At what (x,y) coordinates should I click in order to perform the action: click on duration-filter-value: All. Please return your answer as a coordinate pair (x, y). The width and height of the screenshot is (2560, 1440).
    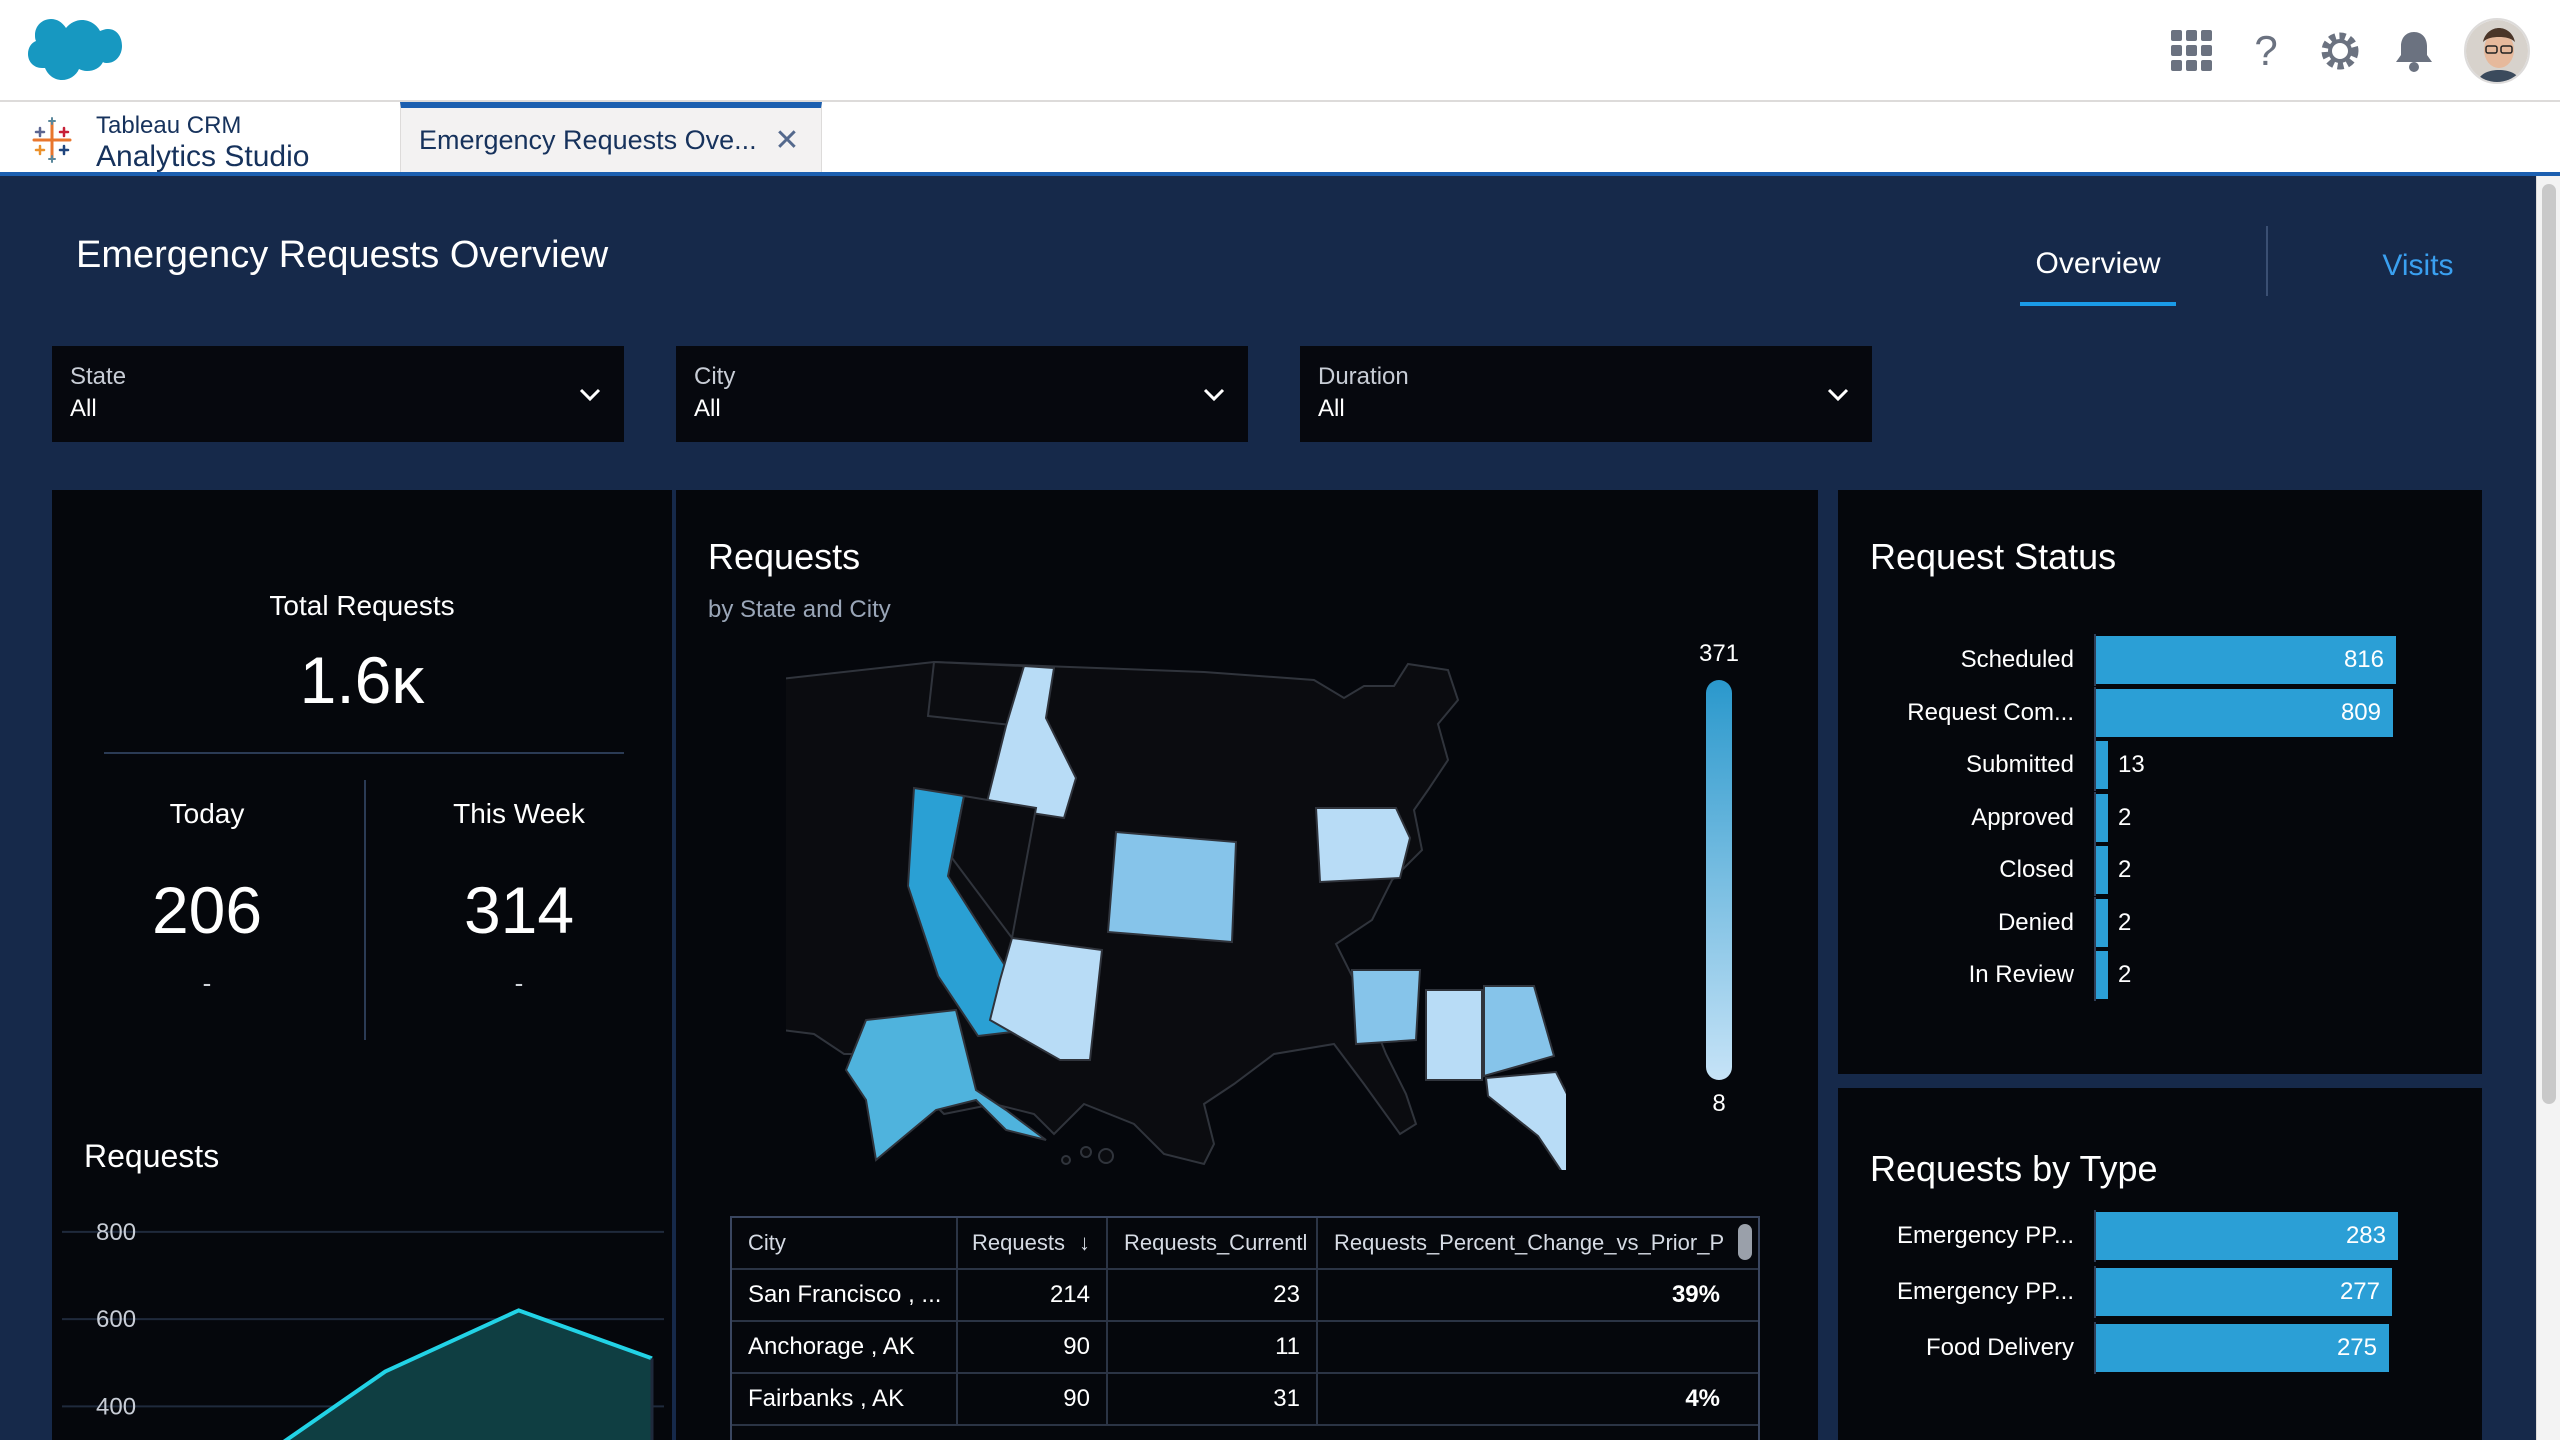
    Looking at the image, I should click on (1331, 408).